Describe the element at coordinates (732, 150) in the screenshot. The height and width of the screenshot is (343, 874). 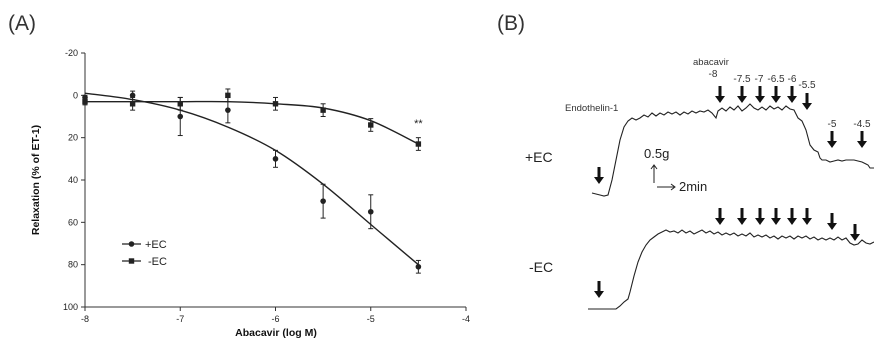
I see `trace-plus-ec` at that location.